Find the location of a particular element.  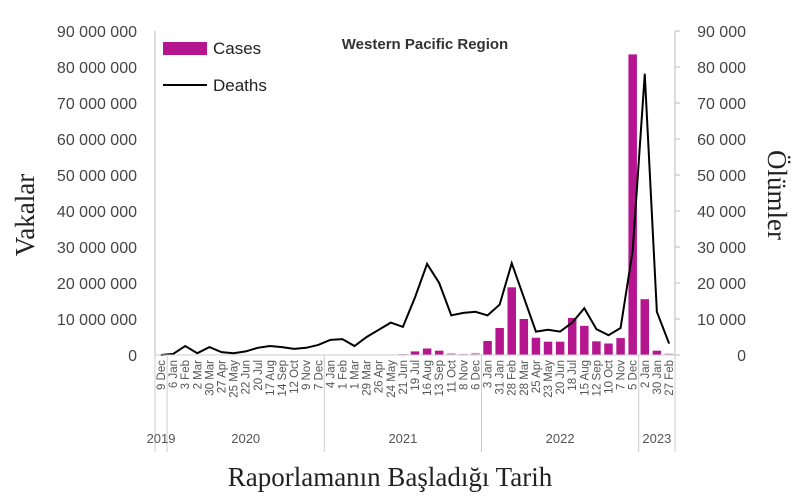

x-tick-label: 11 Oct is located at coordinates (452, 376).